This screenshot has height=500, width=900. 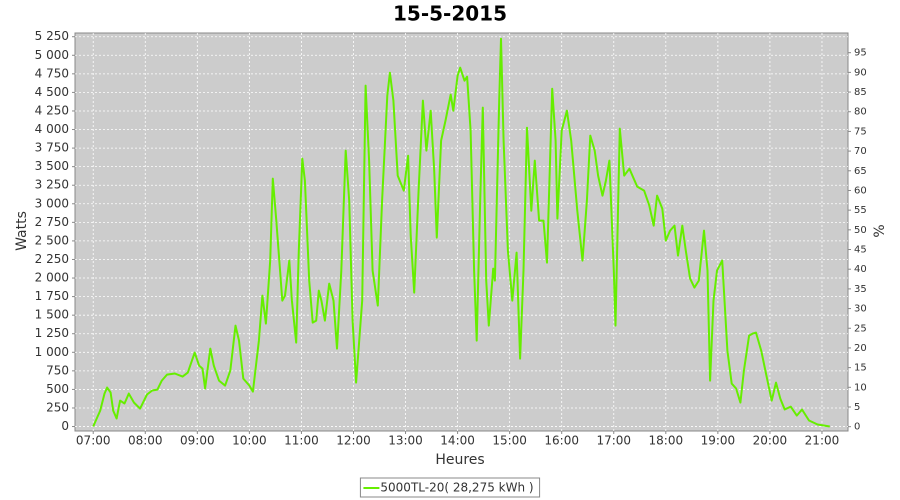 I want to click on x-tick-label: 11:00, so click(x=301, y=441).